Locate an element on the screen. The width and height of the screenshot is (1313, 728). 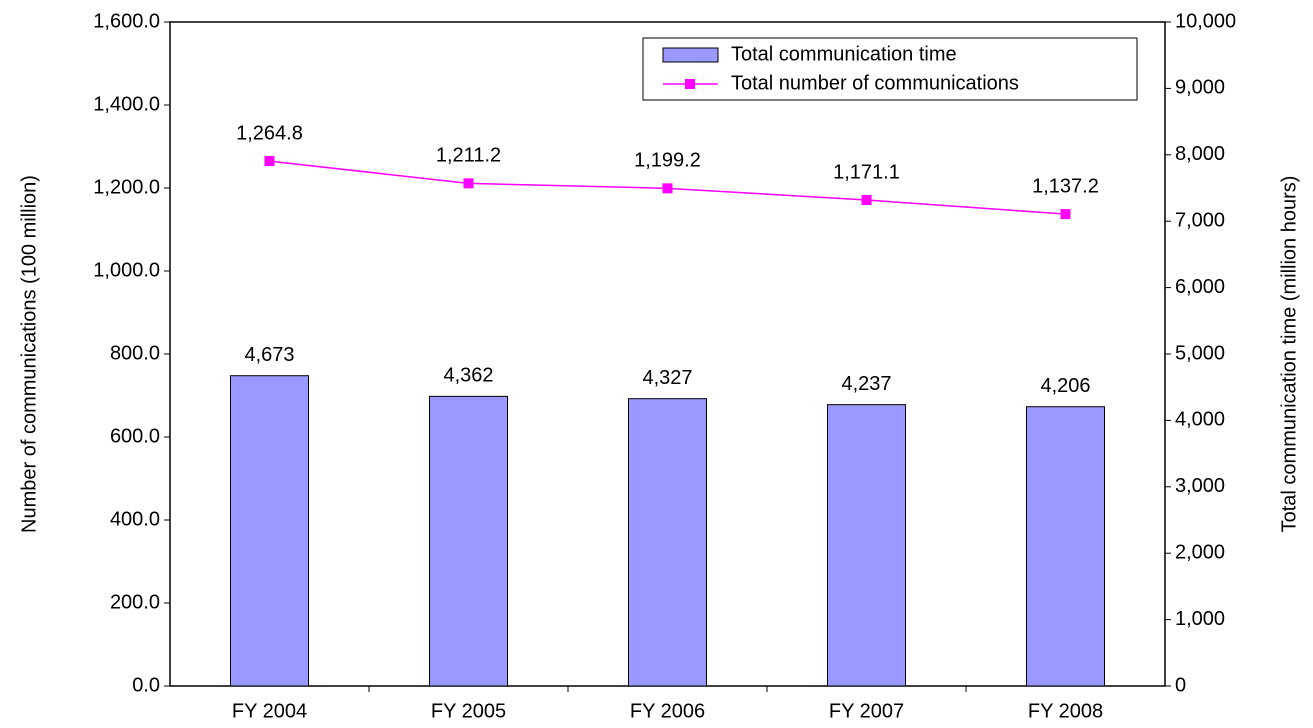
y-tick-label: 400.0 is located at coordinates (135, 519).